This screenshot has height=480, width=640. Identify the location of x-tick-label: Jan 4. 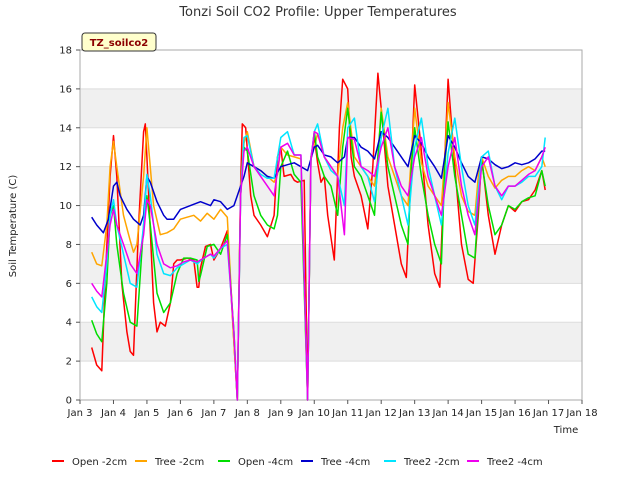
(113, 413).